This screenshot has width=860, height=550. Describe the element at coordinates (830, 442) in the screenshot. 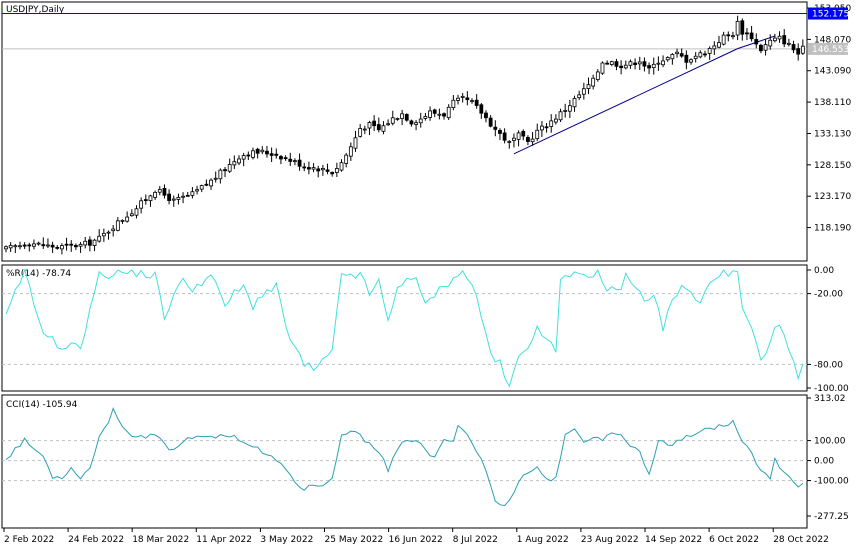

I see `cci-tick-label: 100.00` at that location.